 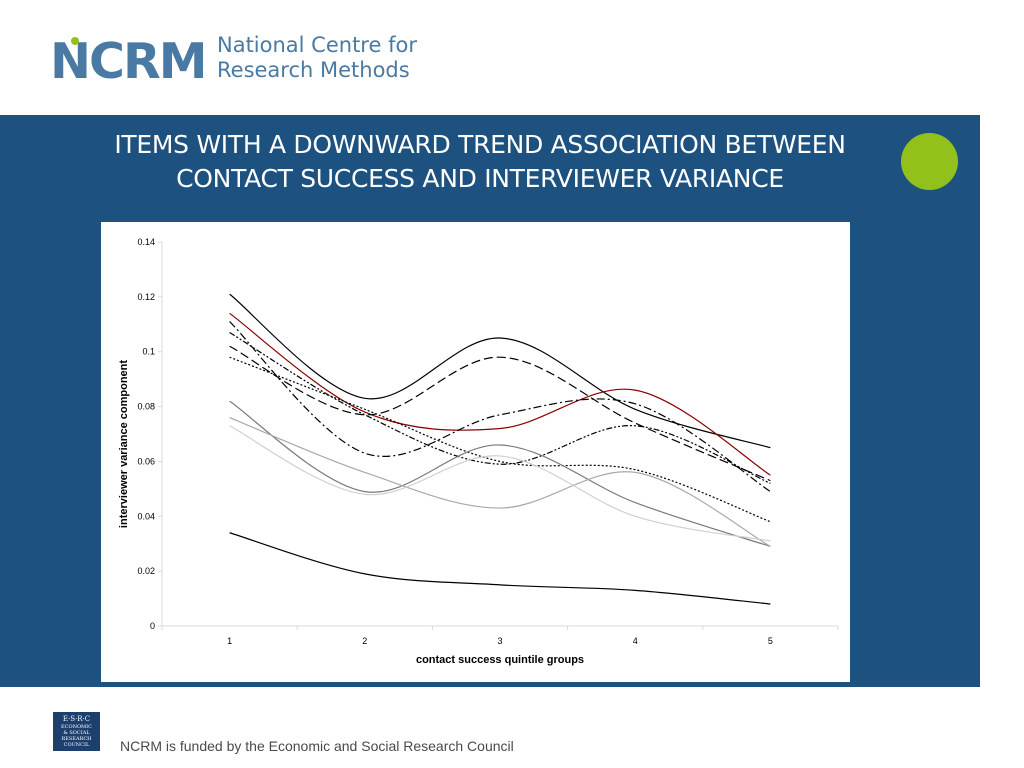 I want to click on x-tick-label: 2, so click(x=364, y=641).